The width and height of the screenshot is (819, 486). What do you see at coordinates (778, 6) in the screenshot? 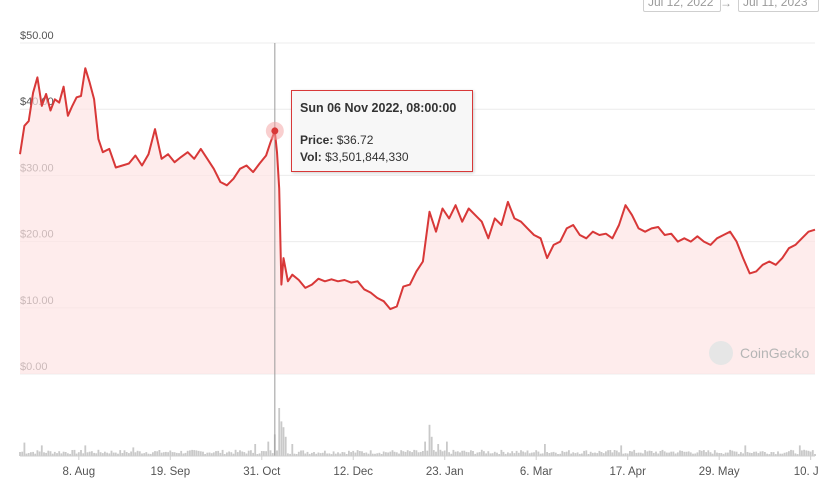
I see `date-range-to-input: Jul 11, 2023` at bounding box center [778, 6].